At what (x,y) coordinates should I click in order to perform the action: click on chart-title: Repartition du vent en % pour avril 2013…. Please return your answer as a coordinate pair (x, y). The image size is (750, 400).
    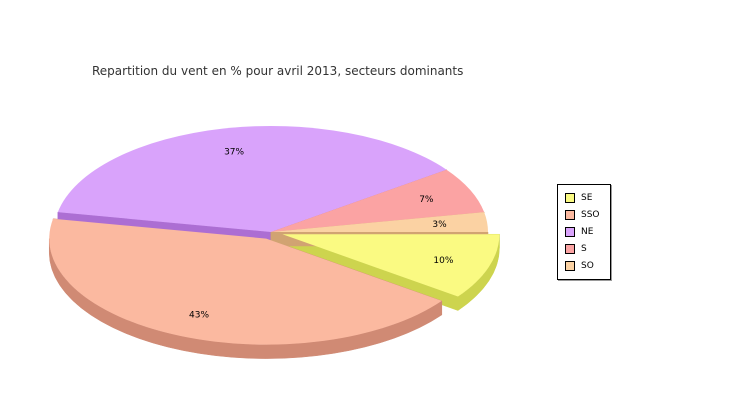
    Looking at the image, I should click on (278, 71).